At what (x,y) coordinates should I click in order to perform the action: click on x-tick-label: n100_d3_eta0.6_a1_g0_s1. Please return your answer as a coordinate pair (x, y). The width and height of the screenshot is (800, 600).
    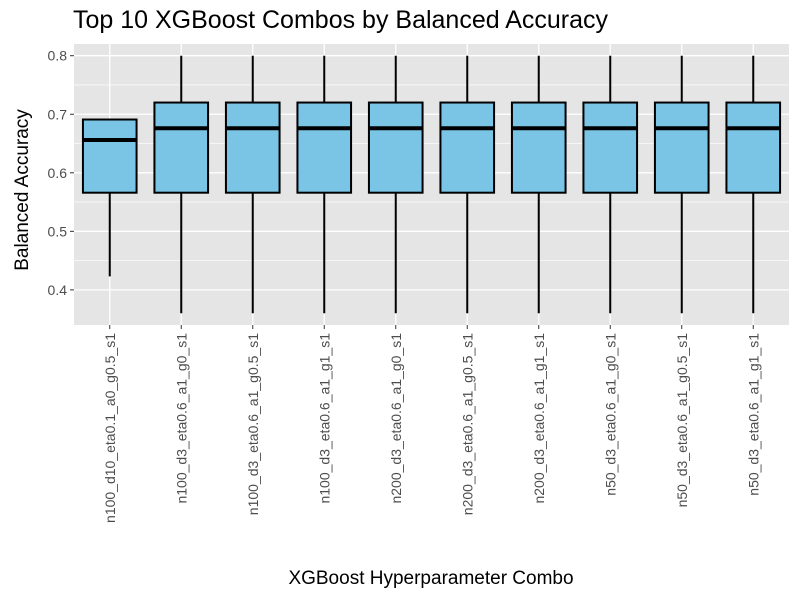
    Looking at the image, I should click on (181, 418).